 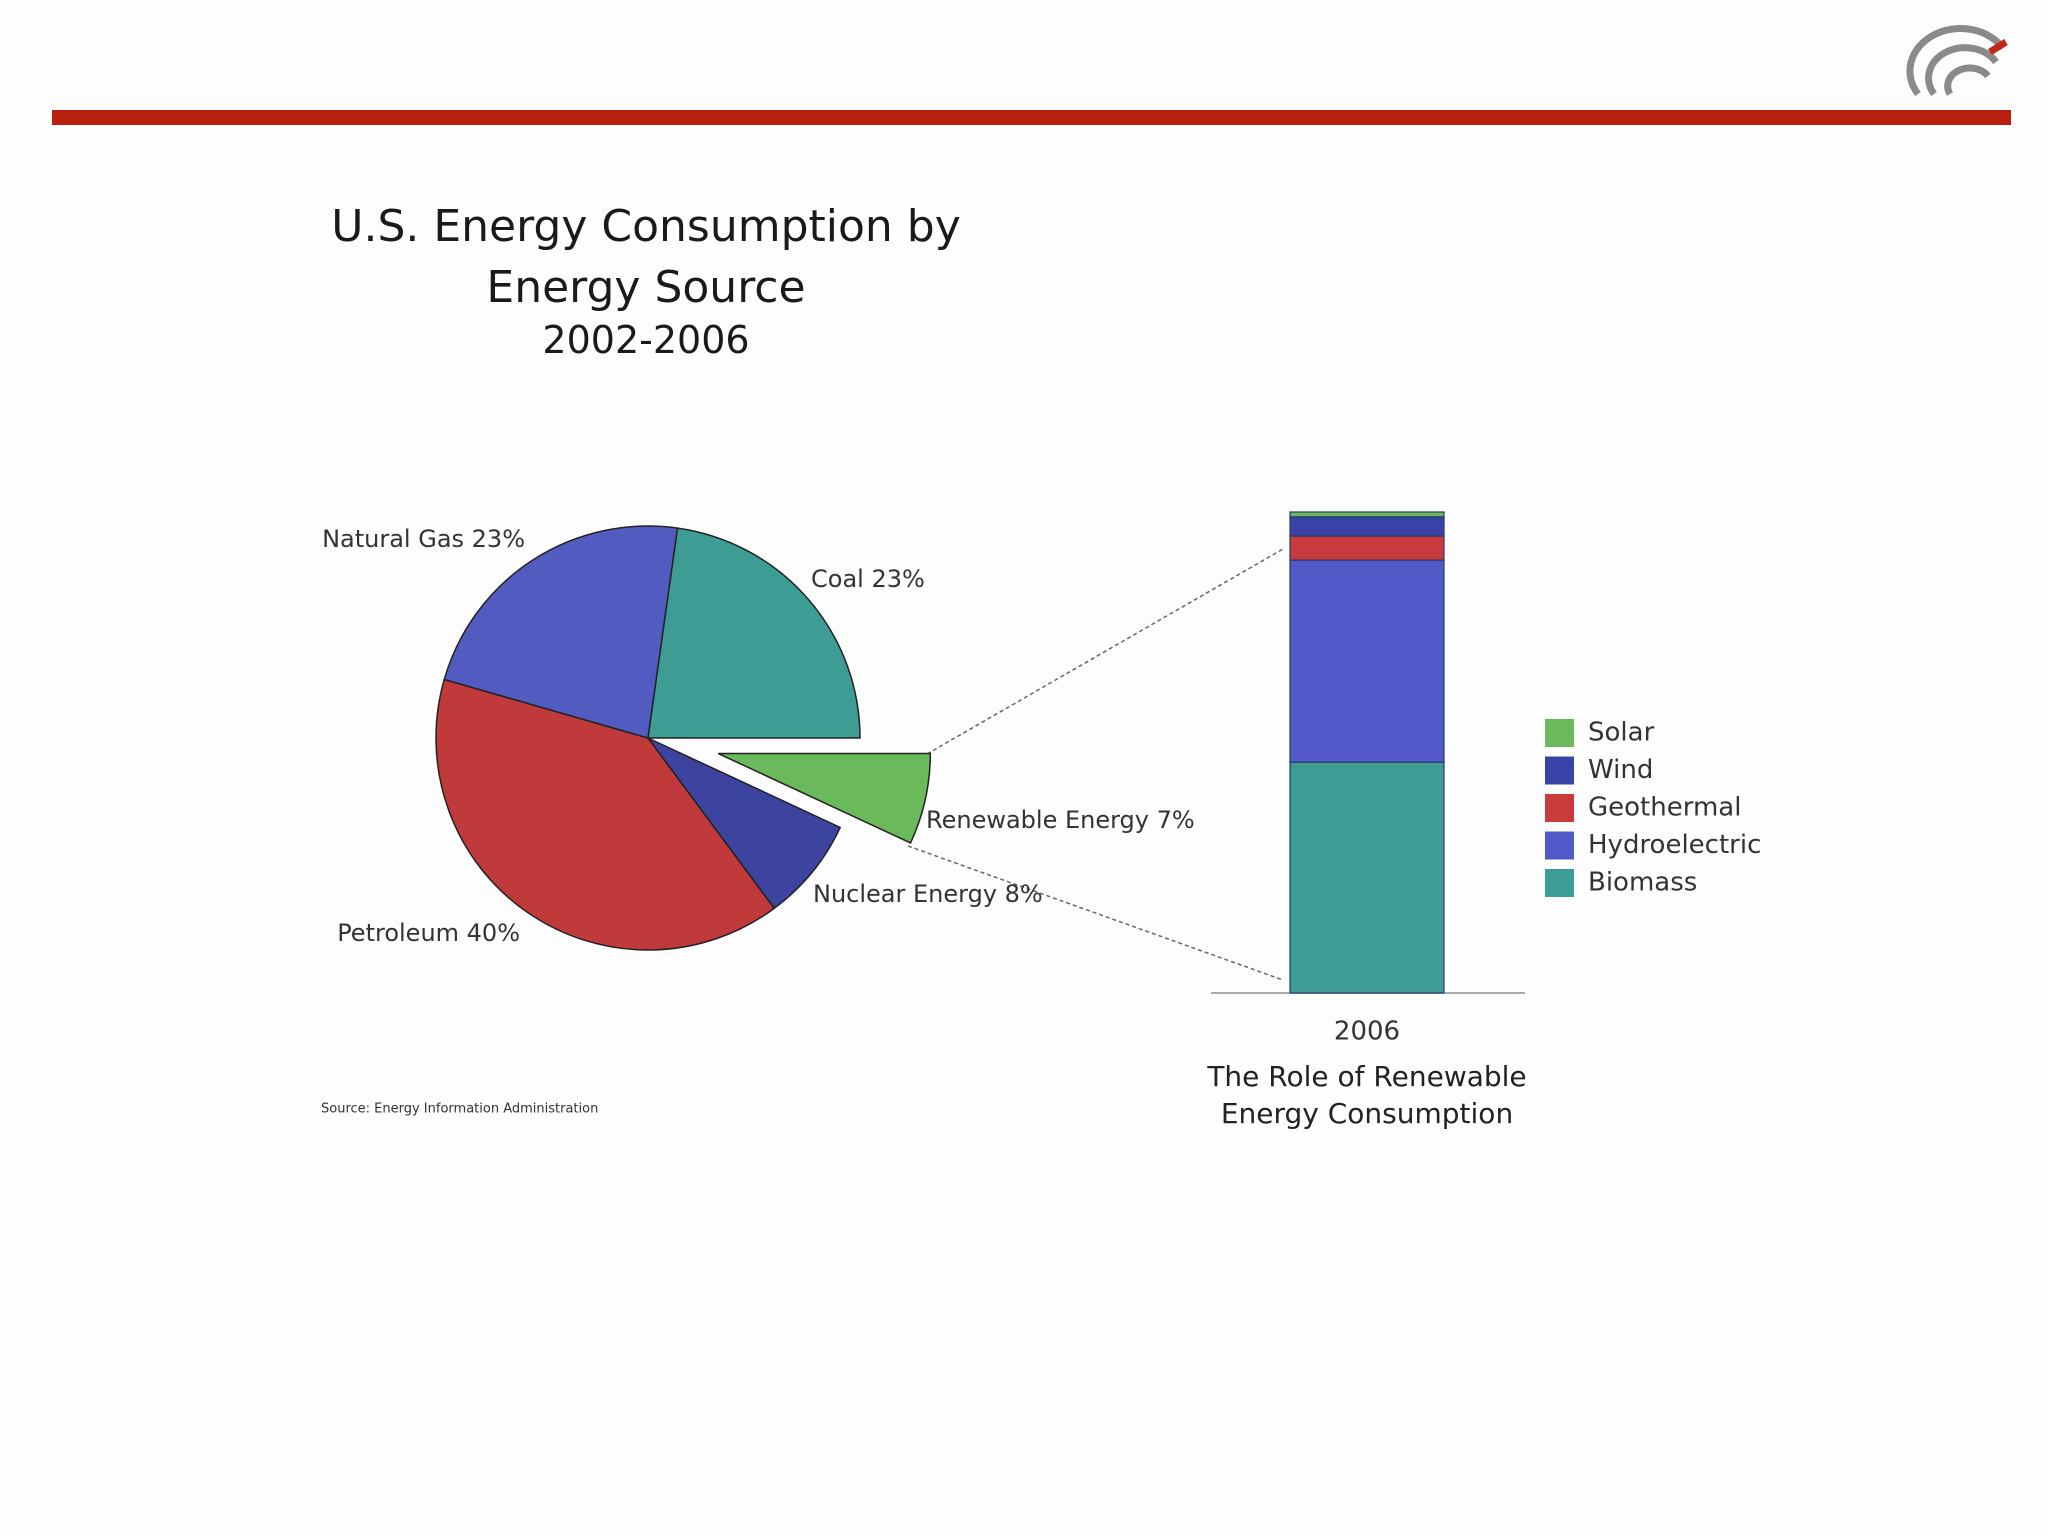 I want to click on legend-label: Geothermal, so click(x=1664, y=808).